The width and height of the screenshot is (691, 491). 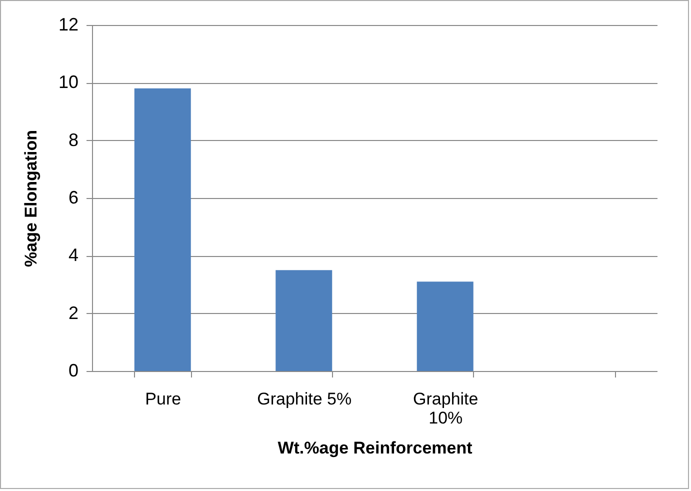 I want to click on y-tick-label: 0, so click(x=73, y=370).